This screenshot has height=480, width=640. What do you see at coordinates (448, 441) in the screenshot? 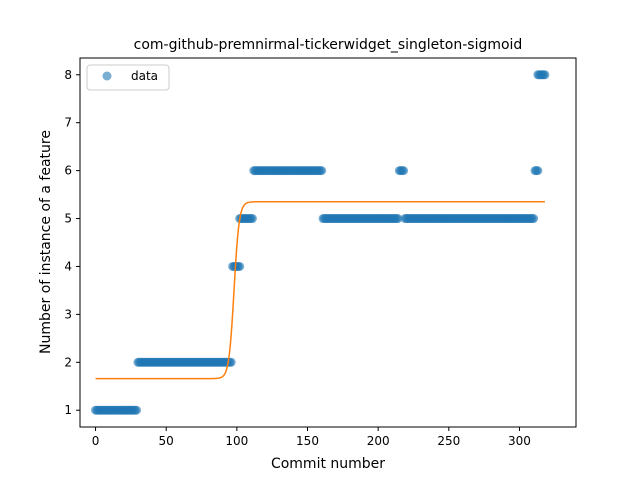
I see `x-tick-label: 250` at bounding box center [448, 441].